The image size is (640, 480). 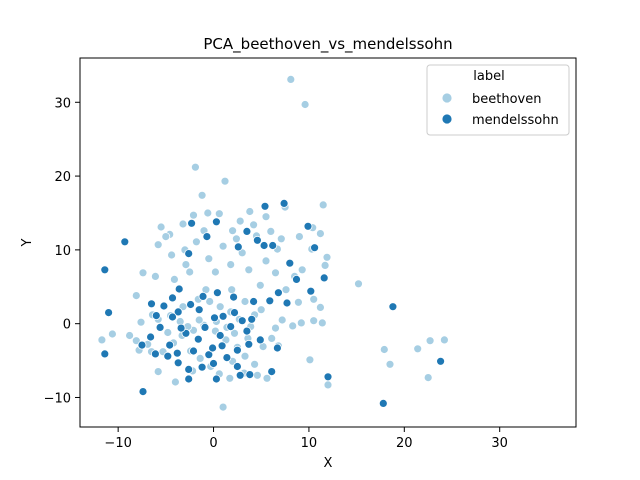 What do you see at coordinates (515, 120) in the screenshot?
I see `legend-label-mendelssohn: mendelssohn` at bounding box center [515, 120].